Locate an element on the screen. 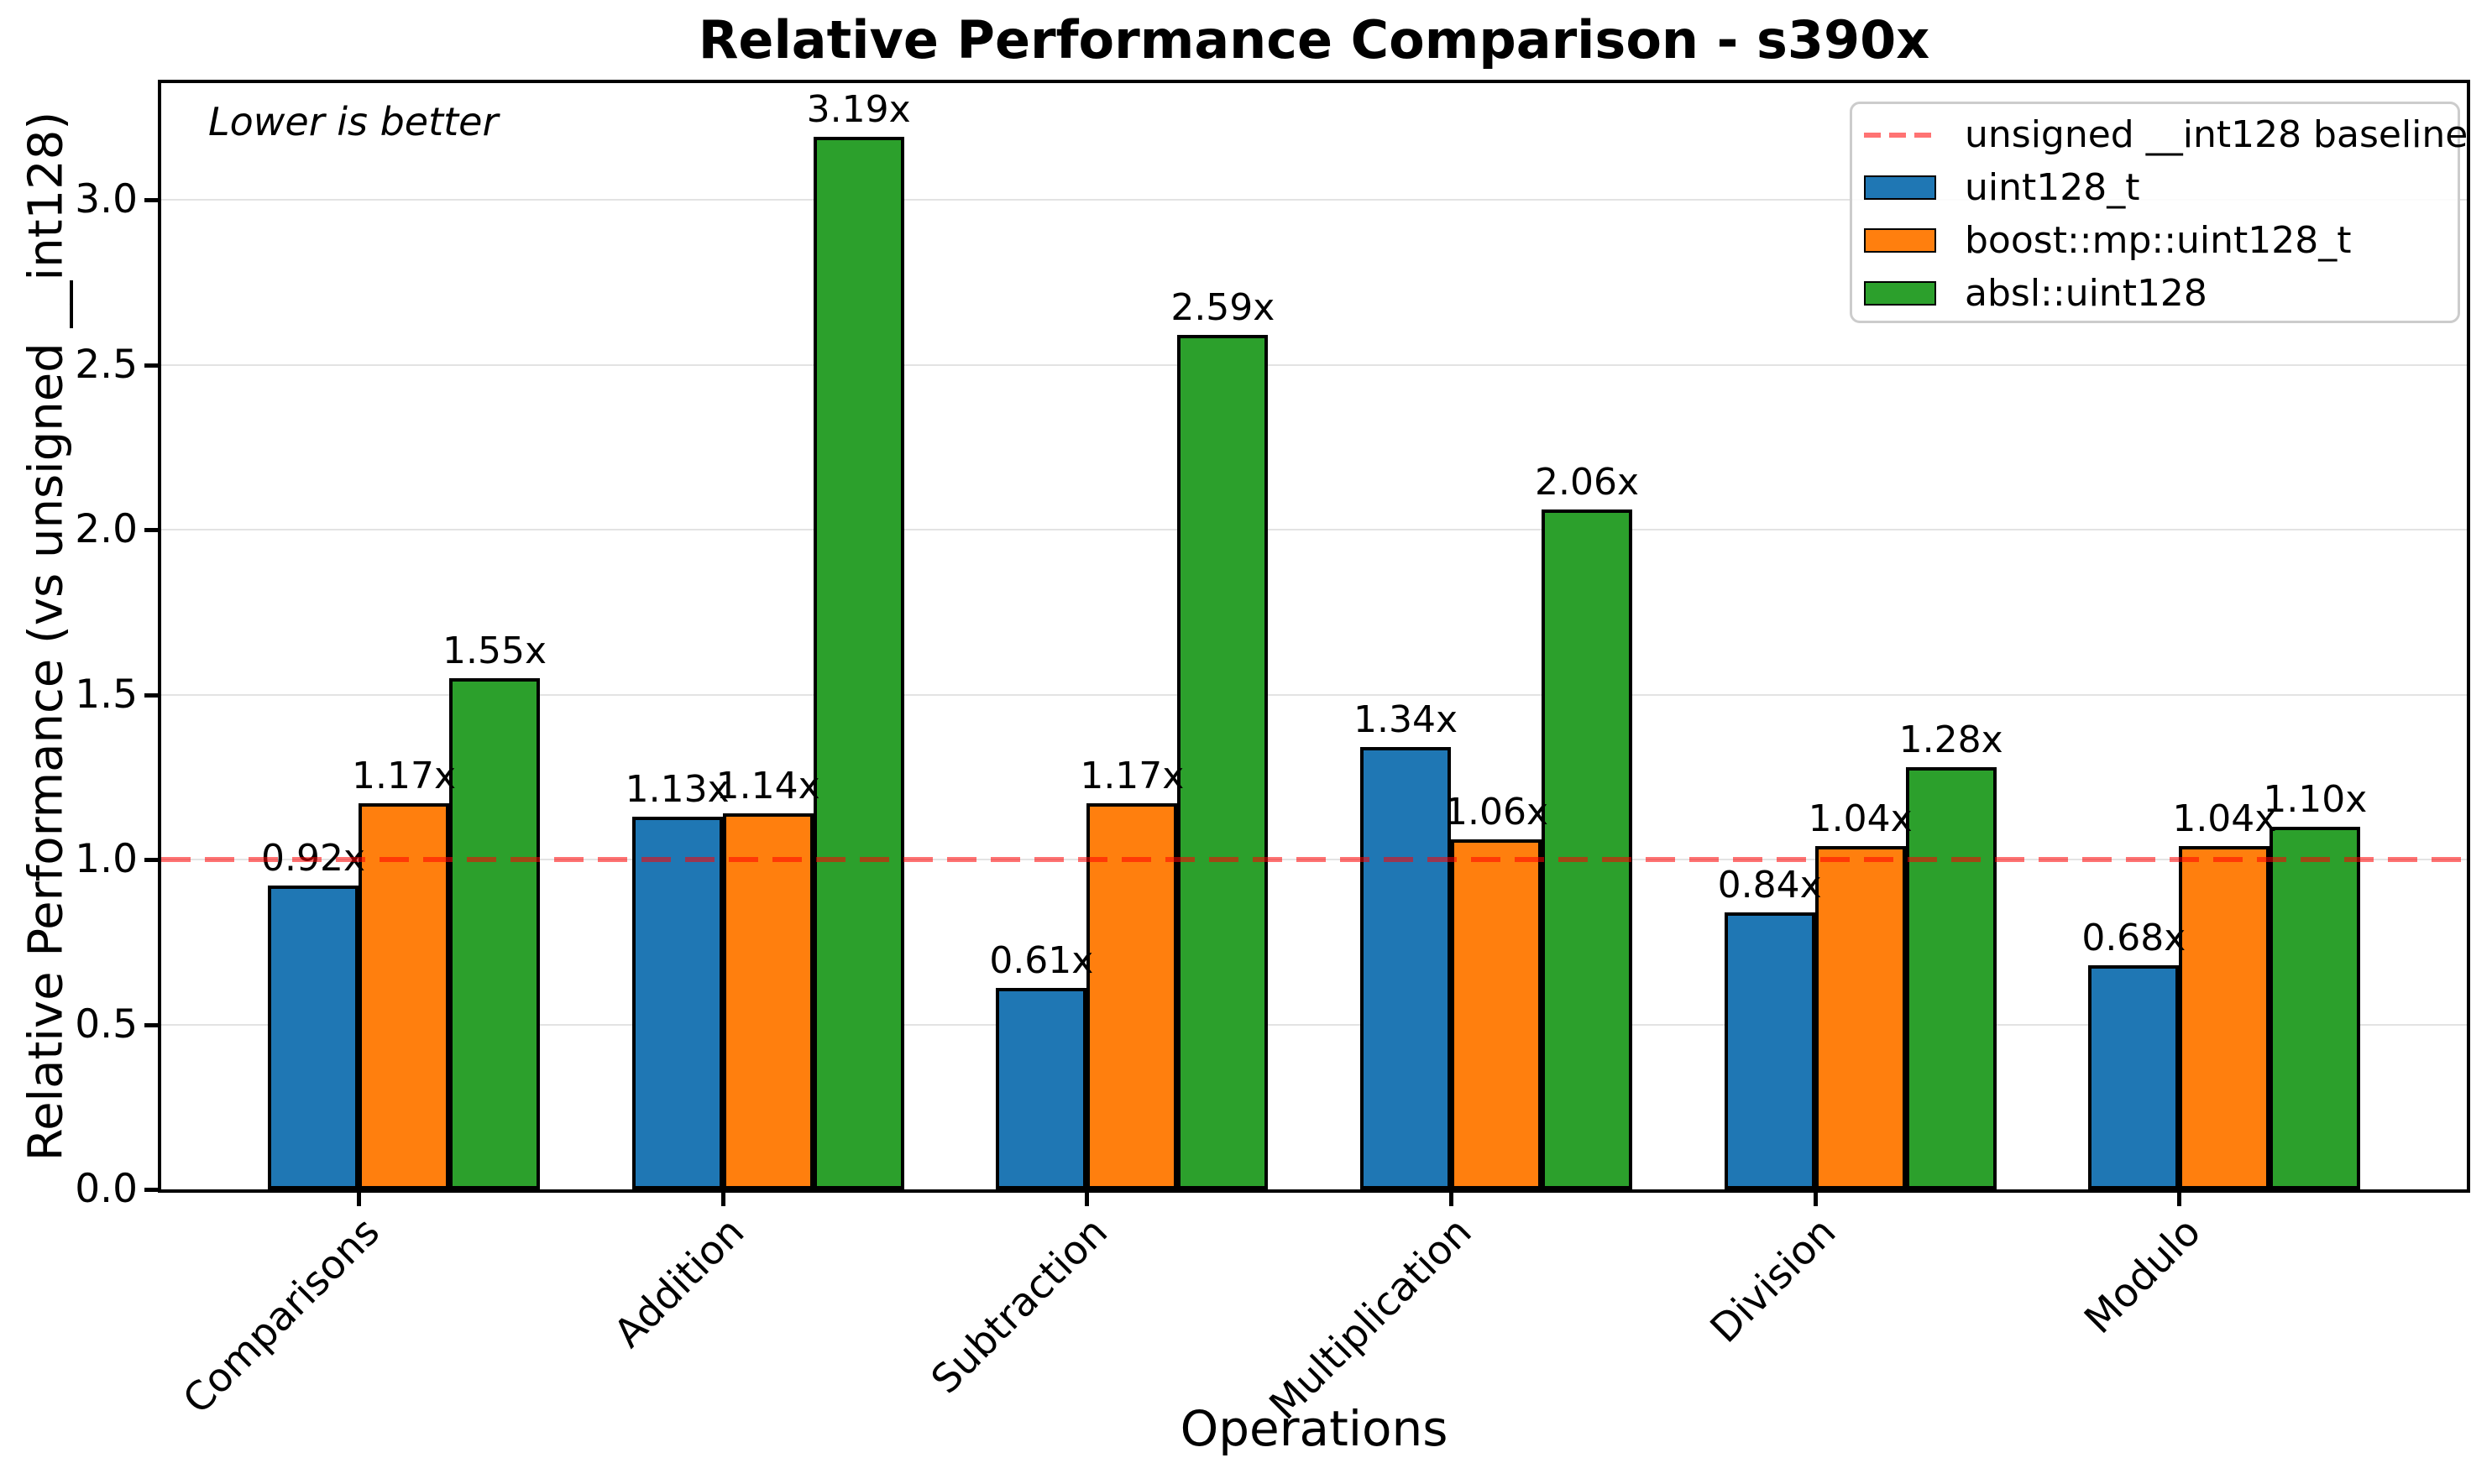 The height and width of the screenshot is (1484, 2492). bar-value-label-absl::uint128-Division: 1.28x is located at coordinates (1950, 739).